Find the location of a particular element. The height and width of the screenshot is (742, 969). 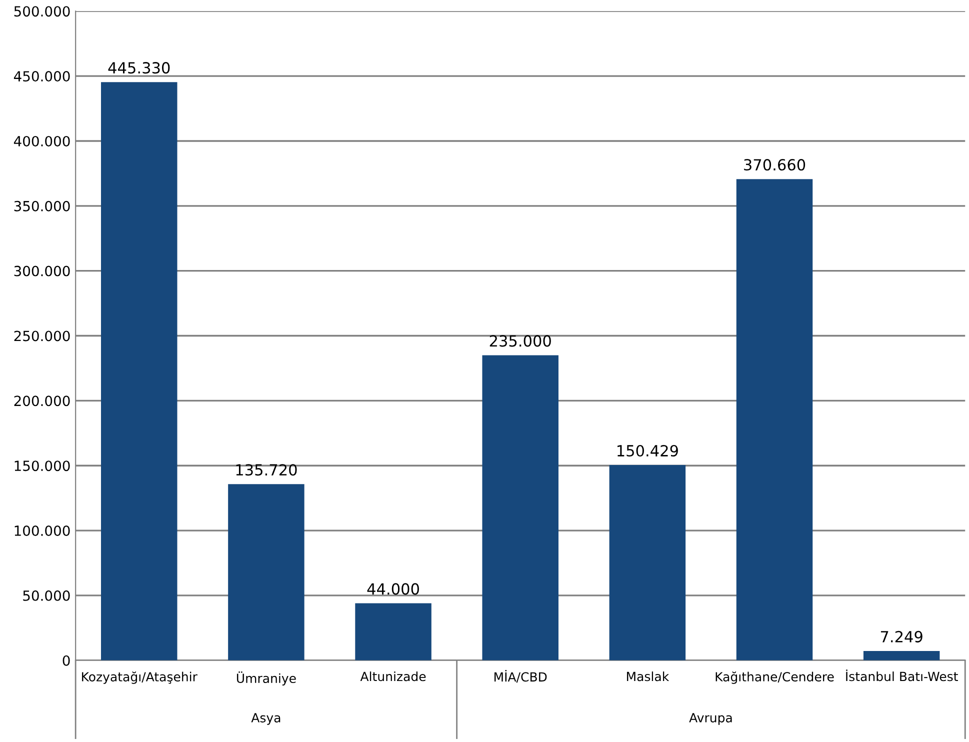

y-tick-label: 450.000 is located at coordinates (42, 76).